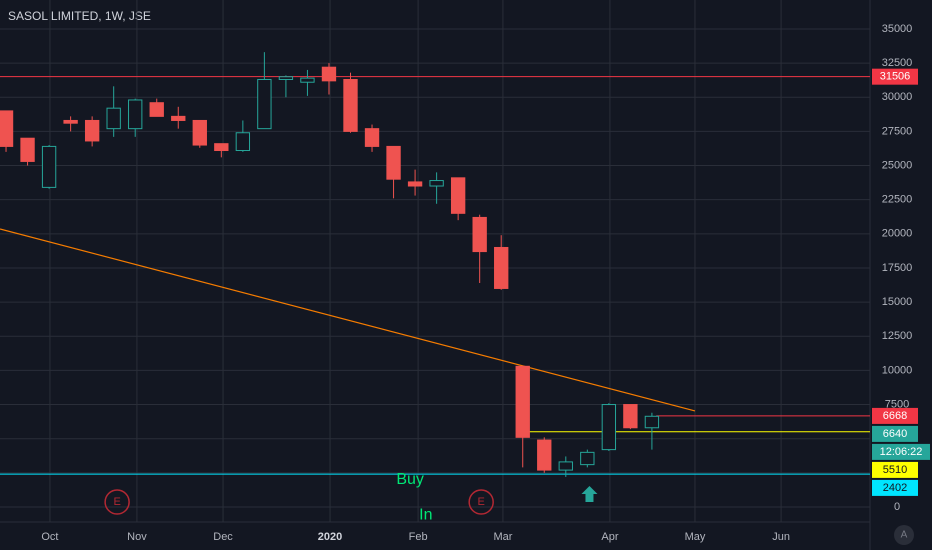 The height and width of the screenshot is (550, 932). What do you see at coordinates (781, 537) in the screenshot?
I see `x-tick-label: Jun` at bounding box center [781, 537].